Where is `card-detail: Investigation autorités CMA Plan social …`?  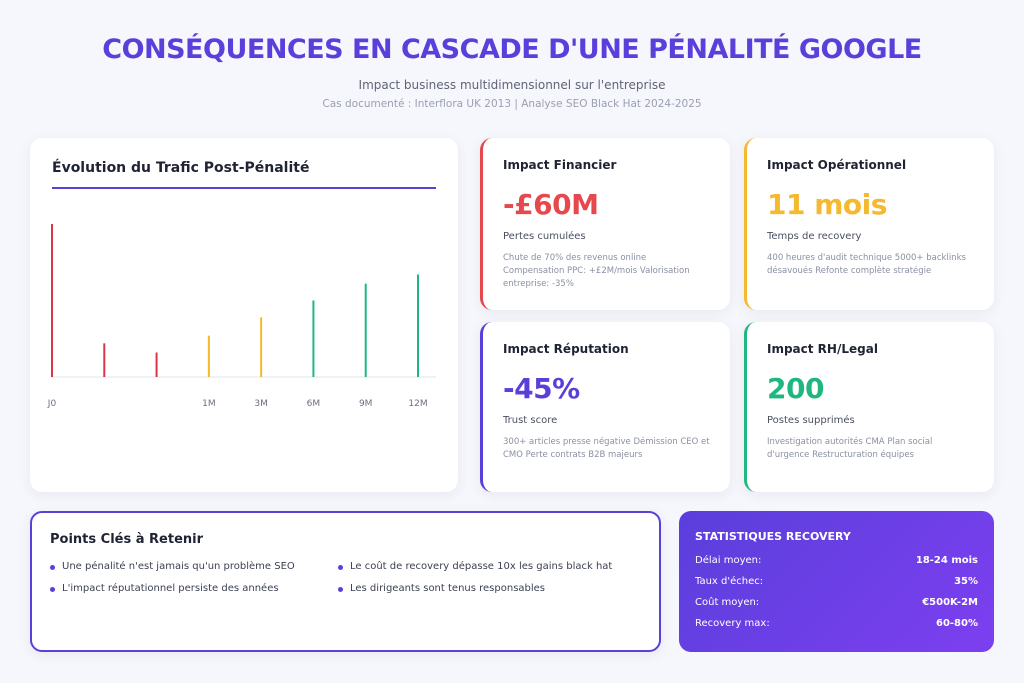 card-detail: Investigation autorités CMA Plan social … is located at coordinates (850, 448).